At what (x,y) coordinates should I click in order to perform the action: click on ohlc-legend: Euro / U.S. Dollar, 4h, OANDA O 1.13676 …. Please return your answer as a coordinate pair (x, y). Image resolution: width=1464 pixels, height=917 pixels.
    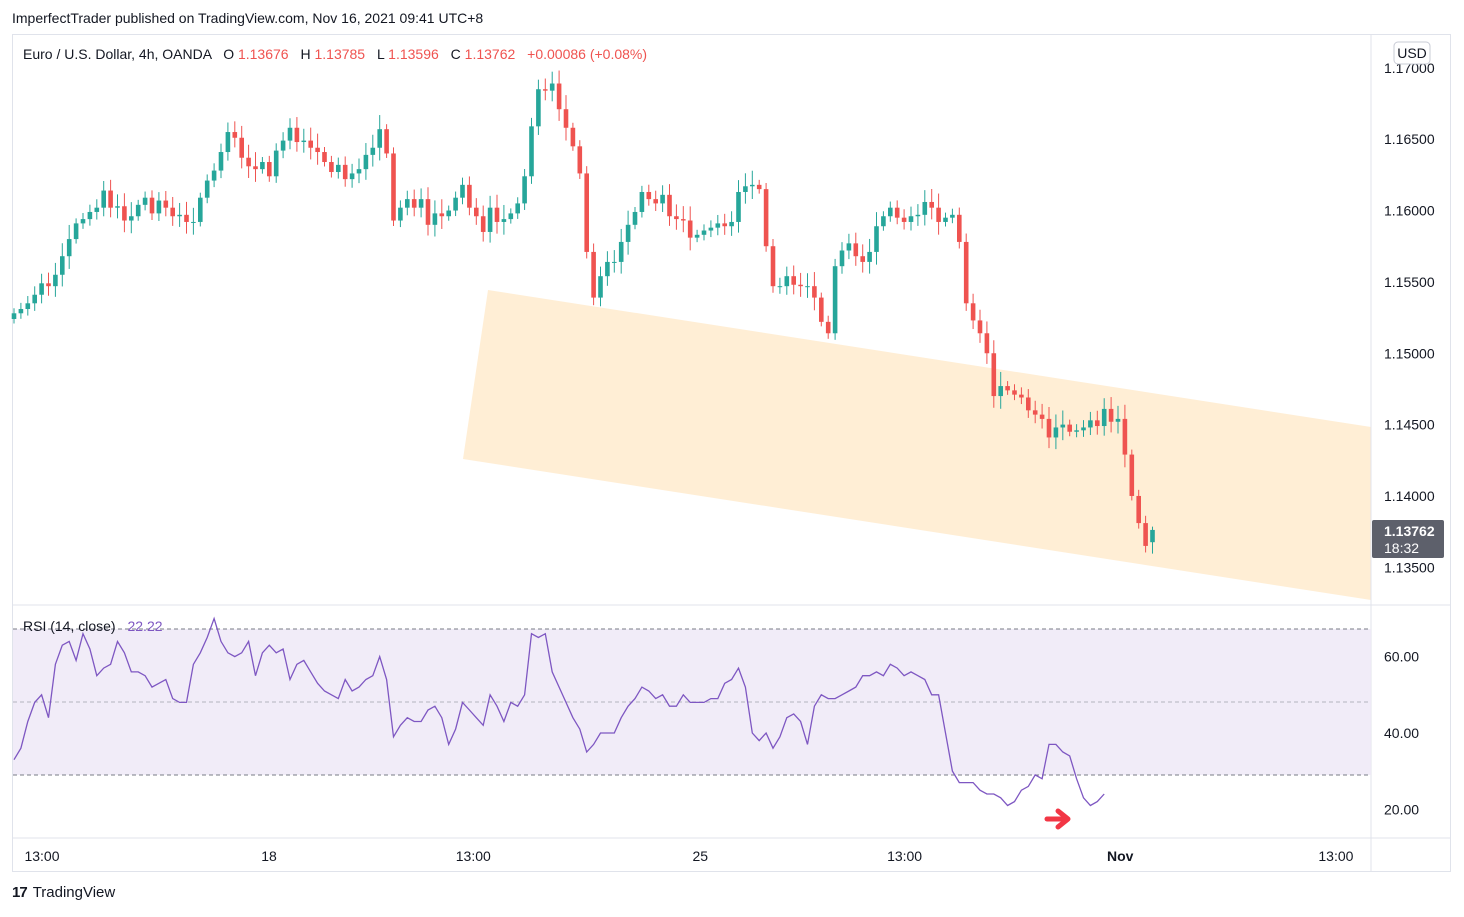
    Looking at the image, I should click on (335, 54).